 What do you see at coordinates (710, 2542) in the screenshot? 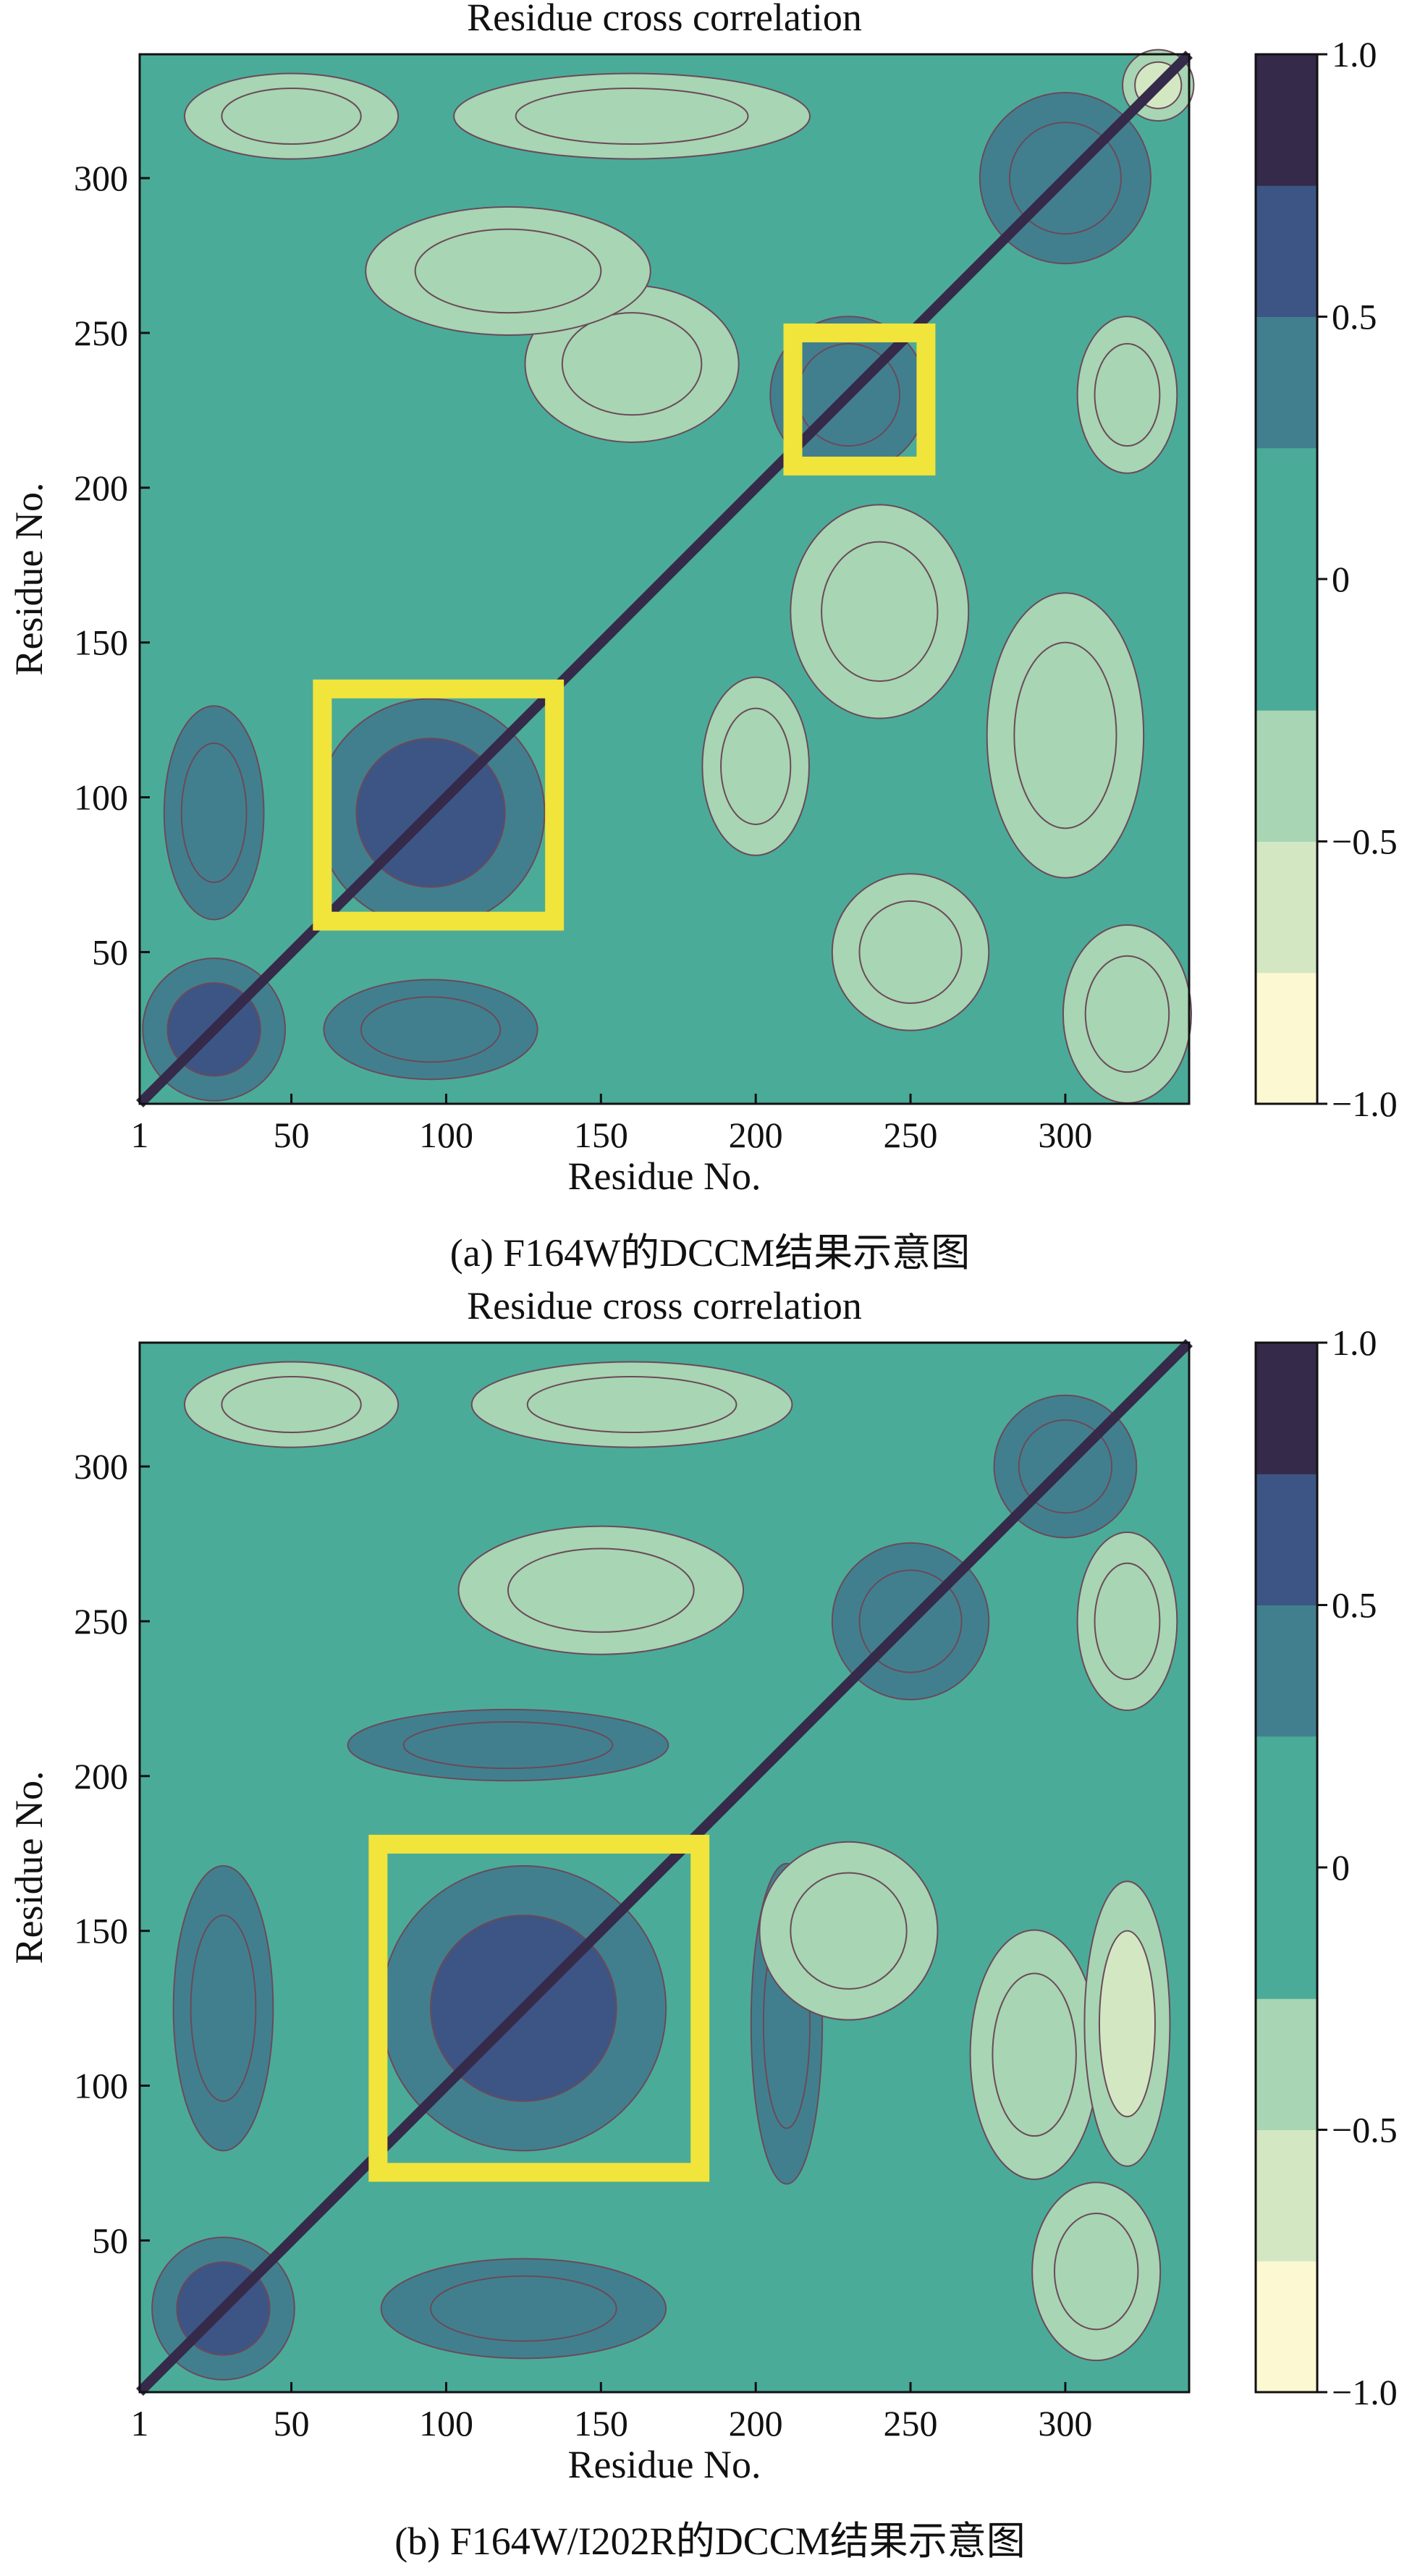
I see `caption-b: (b) F164W/I202R的DCCM结果示意图` at bounding box center [710, 2542].